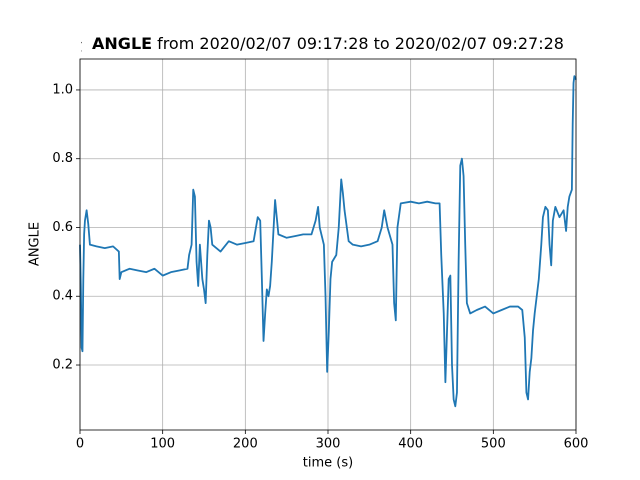 The image size is (640, 480). What do you see at coordinates (410, 444) in the screenshot?
I see `x-tick-label: 400` at bounding box center [410, 444].